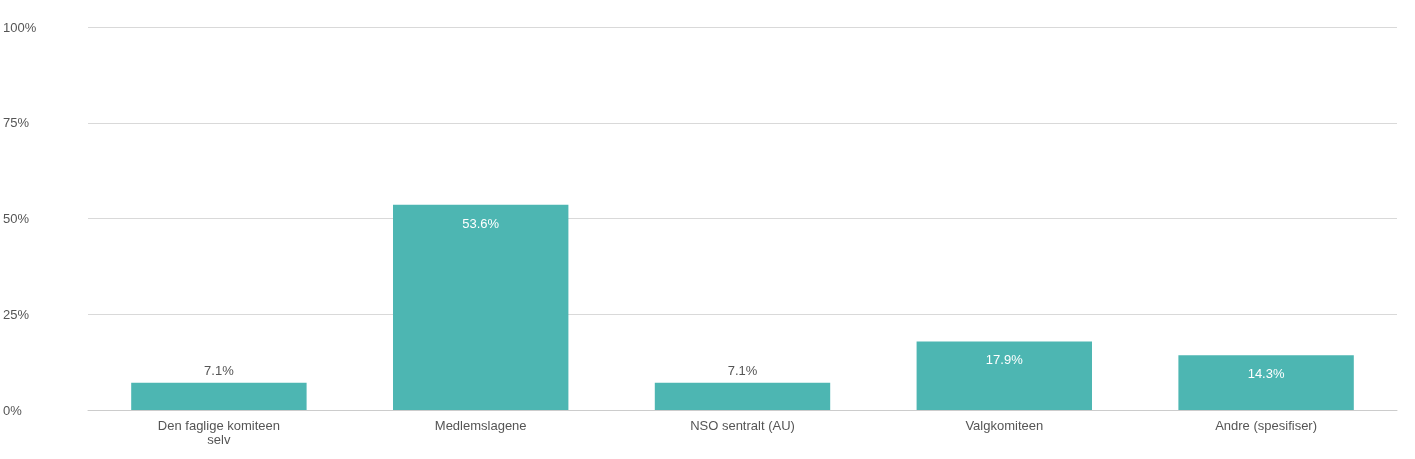 Image resolution: width=1415 pixels, height=459 pixels. I want to click on y-tick-label: 100%, so click(20, 27).